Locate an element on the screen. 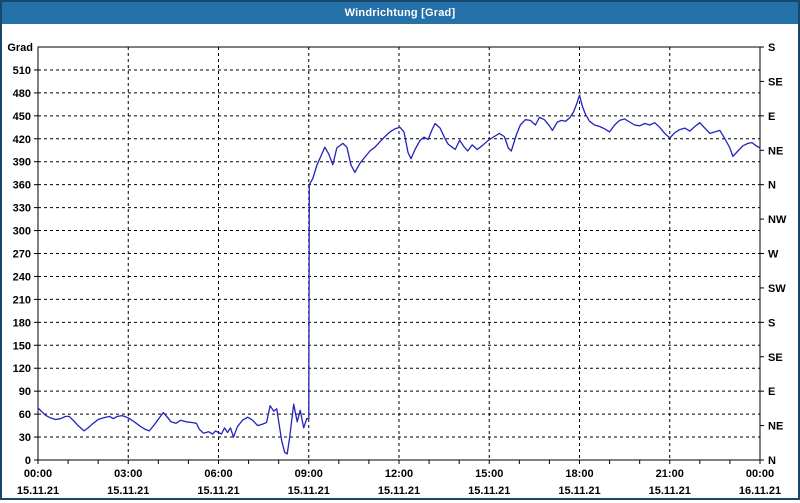 The height and width of the screenshot is (503, 800). y-left-tick-label: 120 is located at coordinates (22, 369).